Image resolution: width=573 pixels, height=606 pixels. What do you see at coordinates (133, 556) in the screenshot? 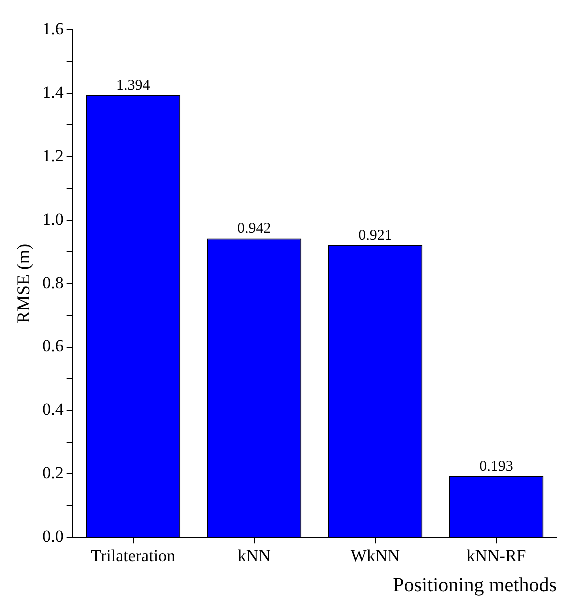
I see `x-tick-label: Trilateration` at bounding box center [133, 556].